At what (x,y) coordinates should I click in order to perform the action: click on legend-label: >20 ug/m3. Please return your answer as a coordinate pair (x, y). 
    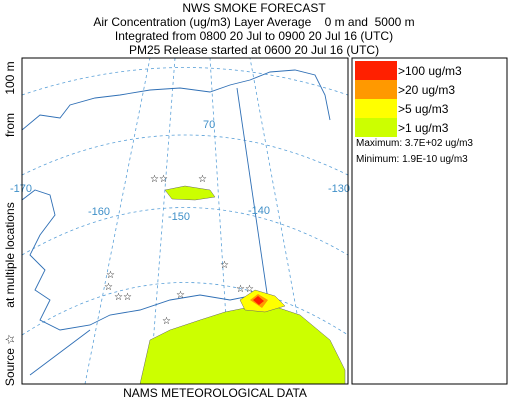
    Looking at the image, I should click on (426, 90).